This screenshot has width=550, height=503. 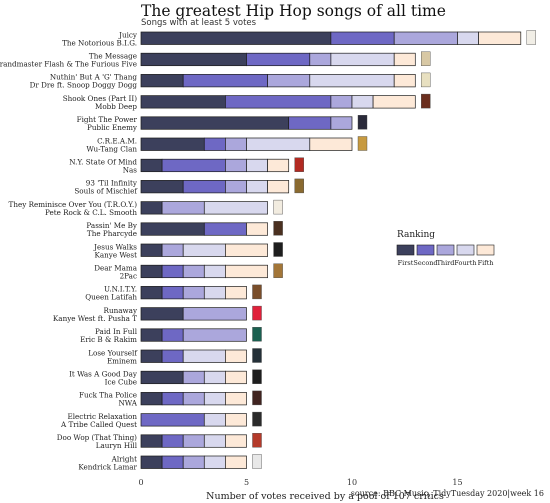 What do you see at coordinates (120, 289) in the screenshot?
I see `song-title-label: U.N.I.T.Y.` at bounding box center [120, 289].